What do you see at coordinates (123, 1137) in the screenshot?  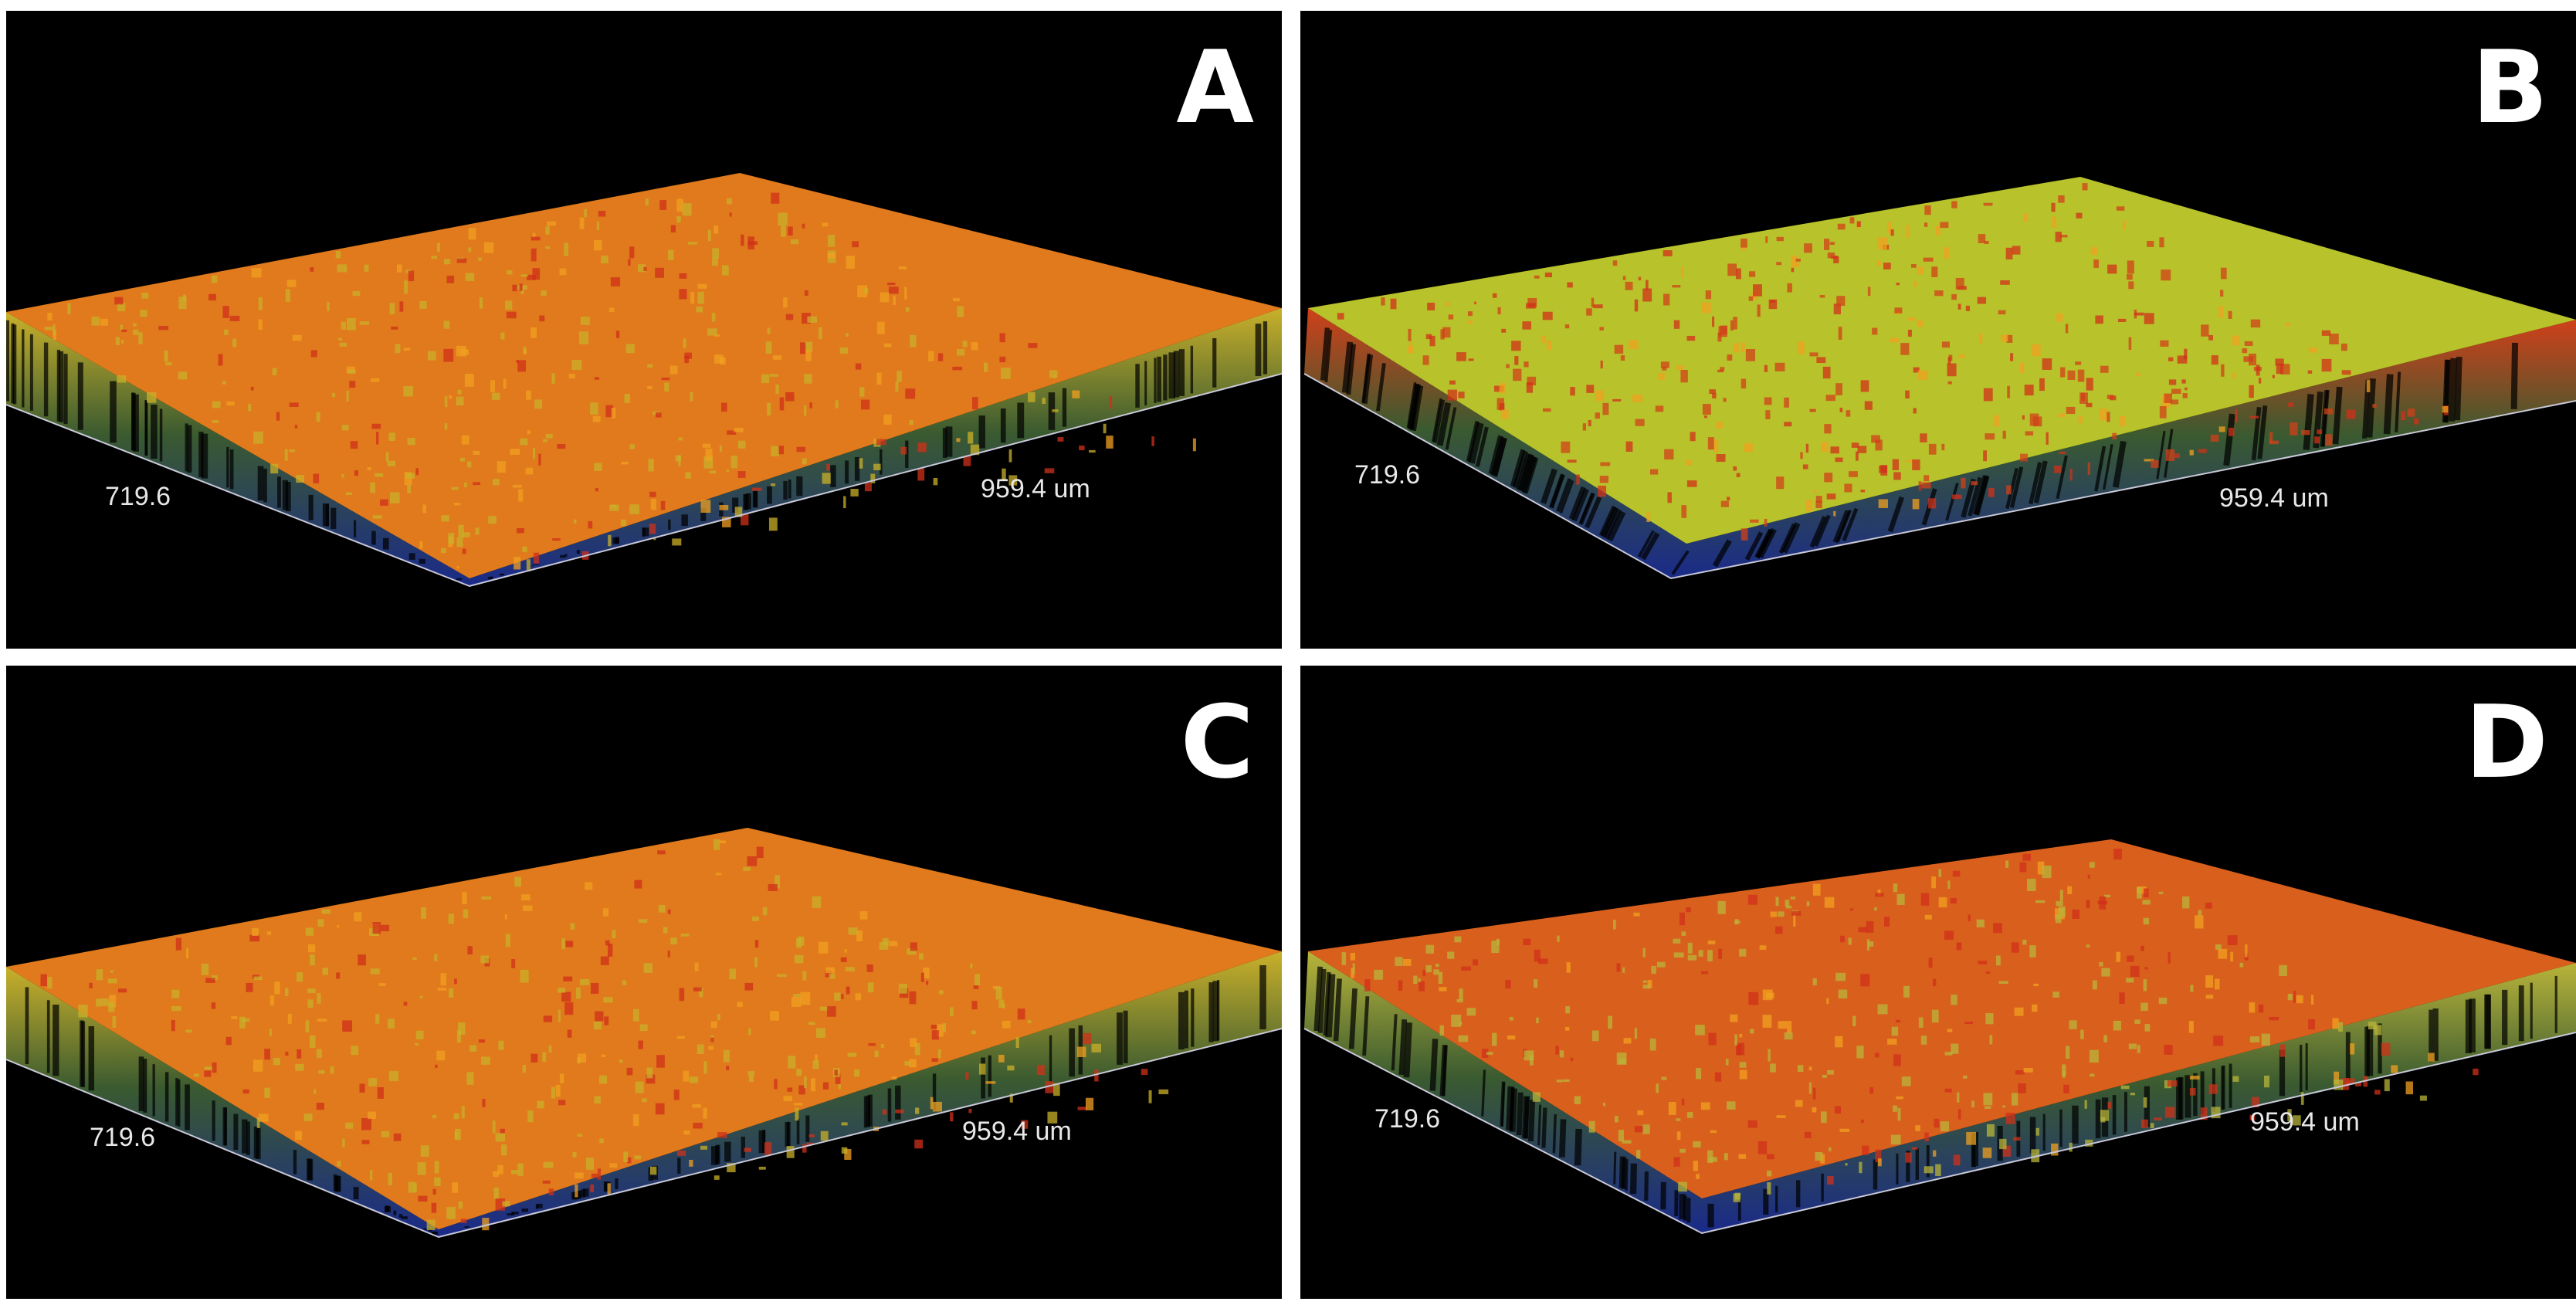 I see `y-axis-label-c: 719.6` at bounding box center [123, 1137].